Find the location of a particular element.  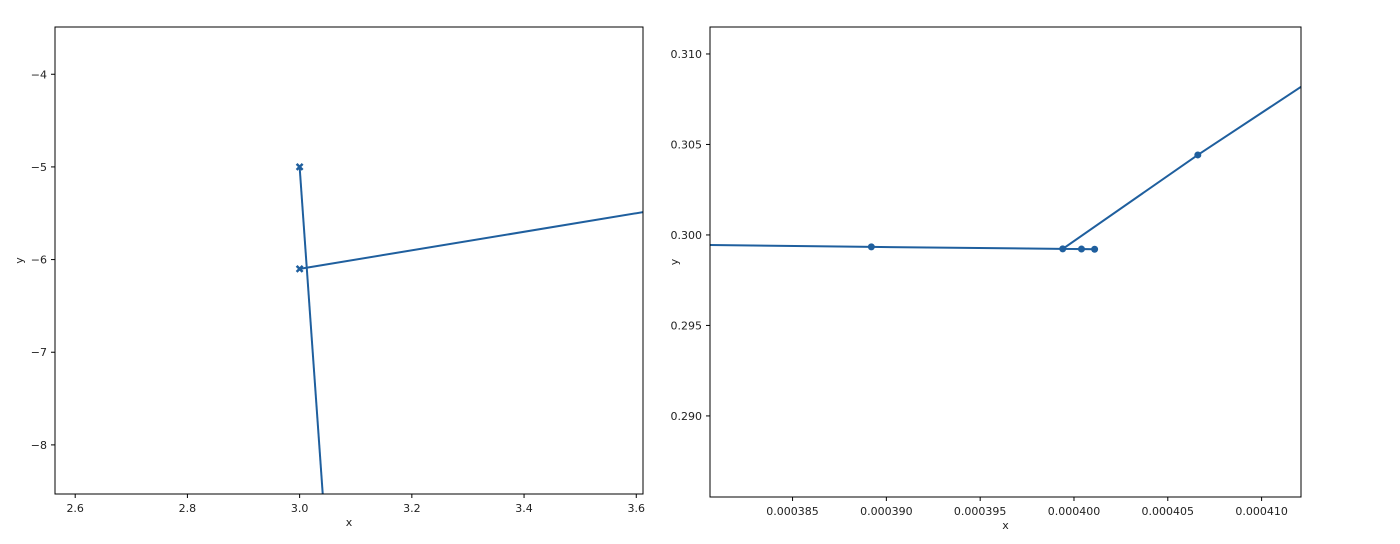

y-tick-label: −5 is located at coordinates (39, 167).